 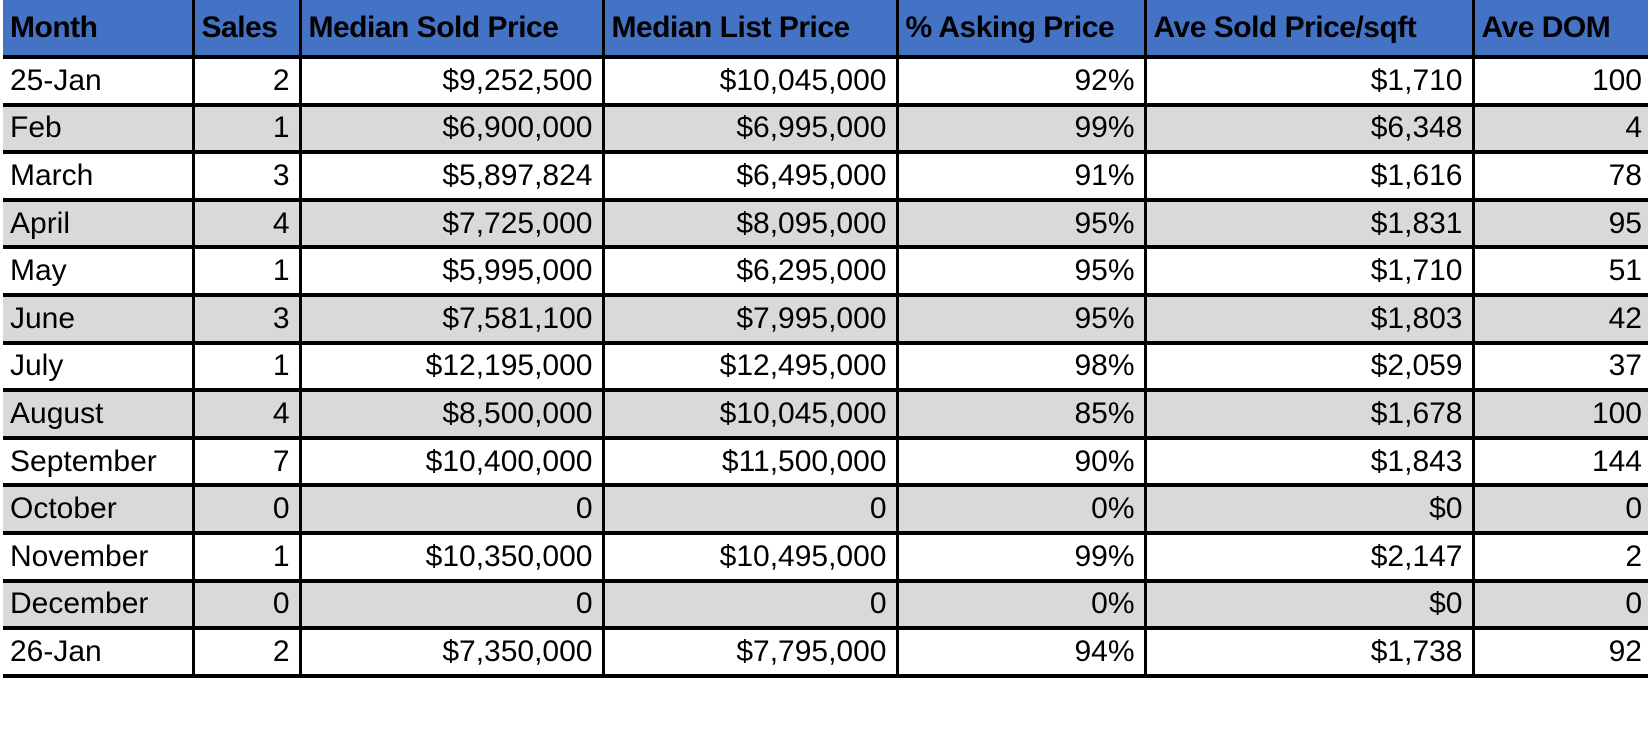 I want to click on cell-asking-price-feb: 99%, so click(x=1020, y=129).